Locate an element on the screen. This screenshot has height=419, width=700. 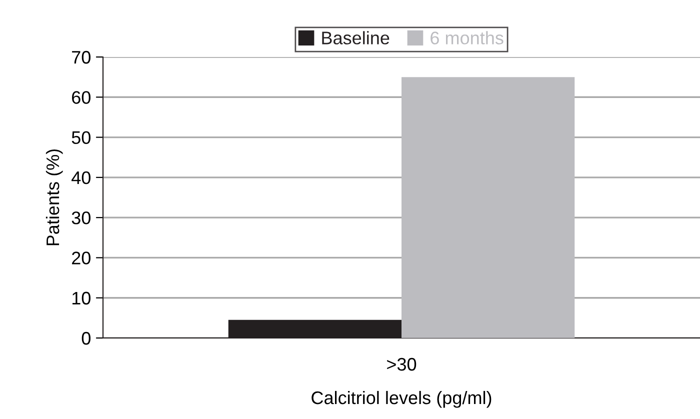
legend-label: Baseline is located at coordinates (356, 37).